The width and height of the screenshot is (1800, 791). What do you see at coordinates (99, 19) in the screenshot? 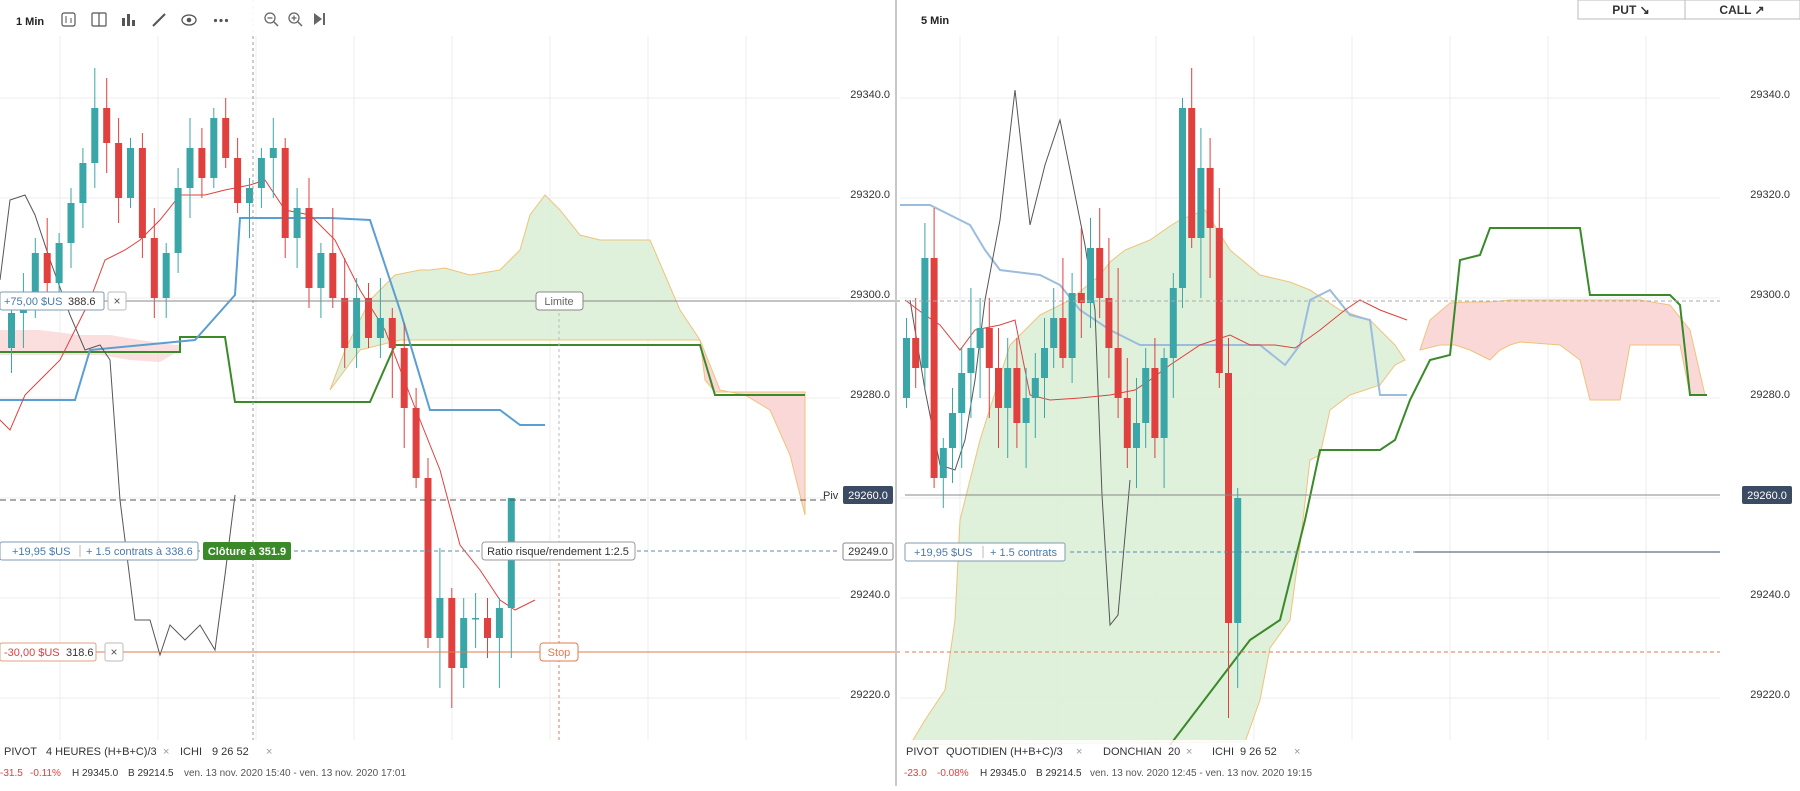
I see `layout-icon` at bounding box center [99, 19].